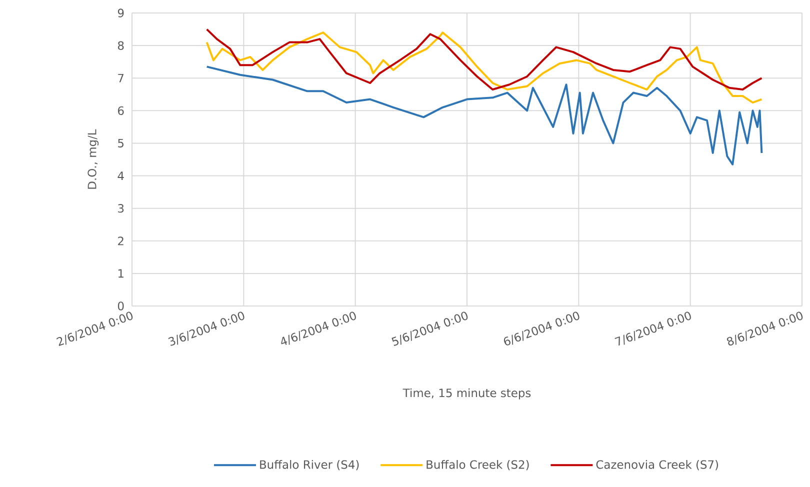  I want to click on y-tick-label: 2, so click(121, 241).